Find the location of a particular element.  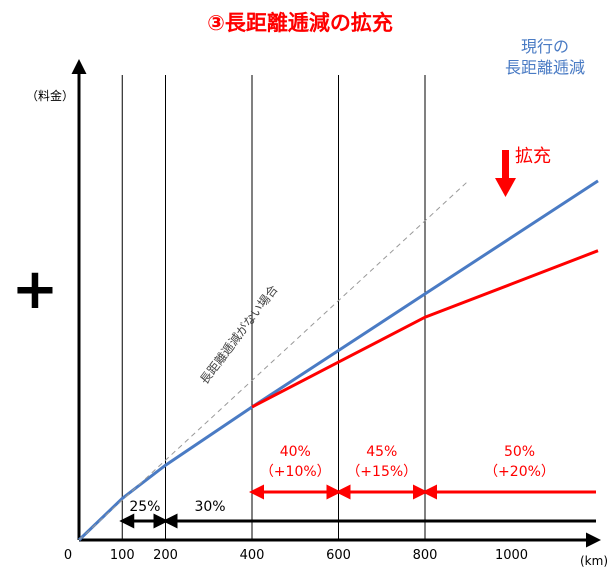

legend-expanded: 拡充 is located at coordinates (533, 156).